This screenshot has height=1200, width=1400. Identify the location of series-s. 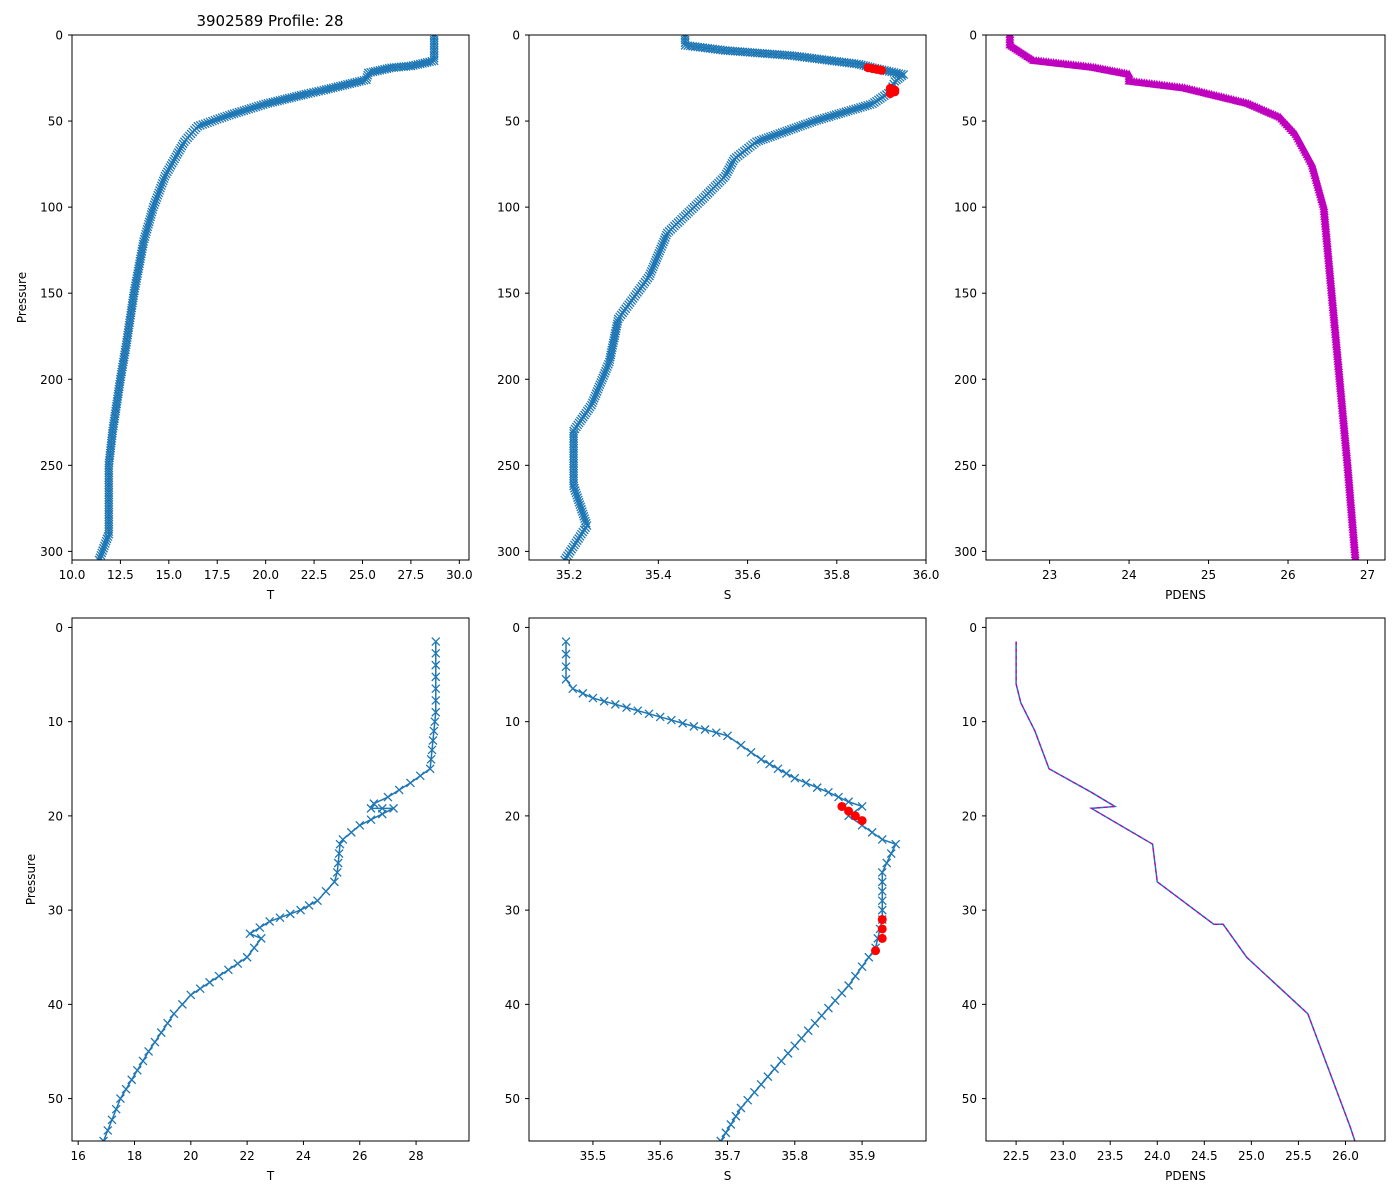
(734, 297).